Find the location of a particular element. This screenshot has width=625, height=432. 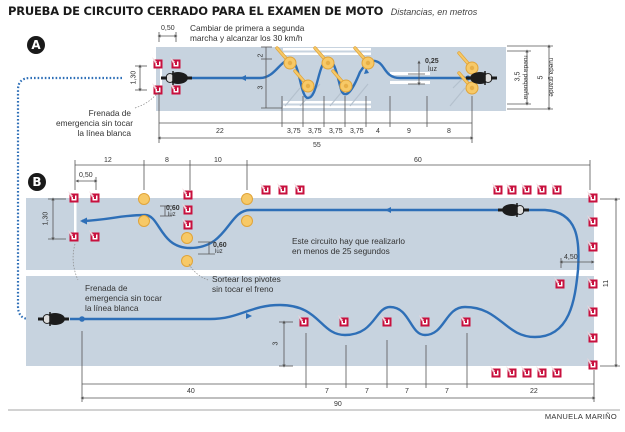

connector-a-to-b is located at coordinates (69, 198).